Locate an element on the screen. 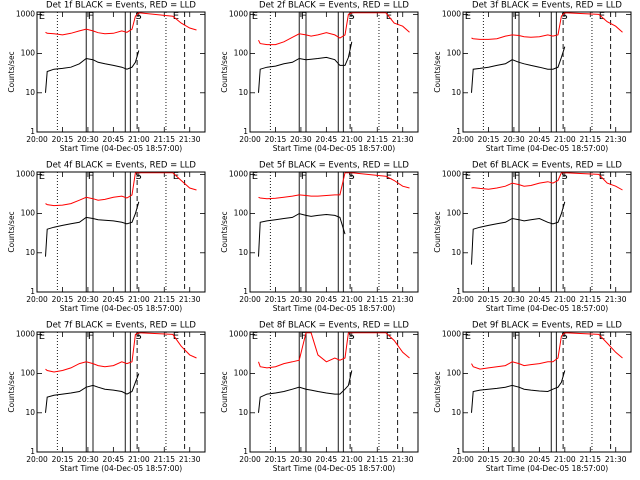 The image size is (640, 480). panel-title: Det 1f BLACK = Events, RED = LLD is located at coordinates (121, 6).